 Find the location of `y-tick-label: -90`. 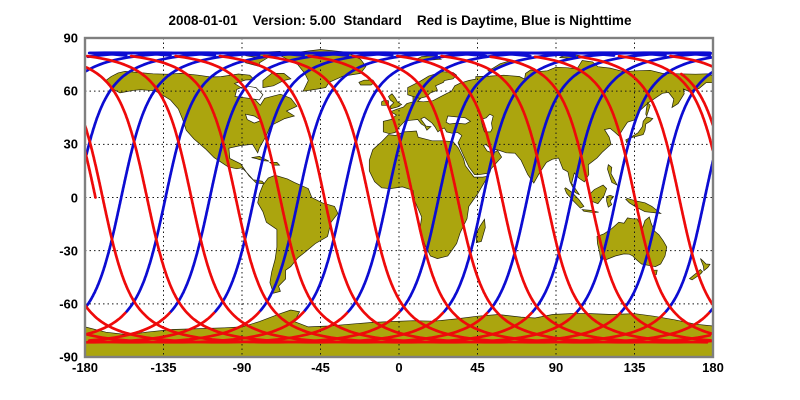

y-tick-label: -90 is located at coordinates (68, 357).